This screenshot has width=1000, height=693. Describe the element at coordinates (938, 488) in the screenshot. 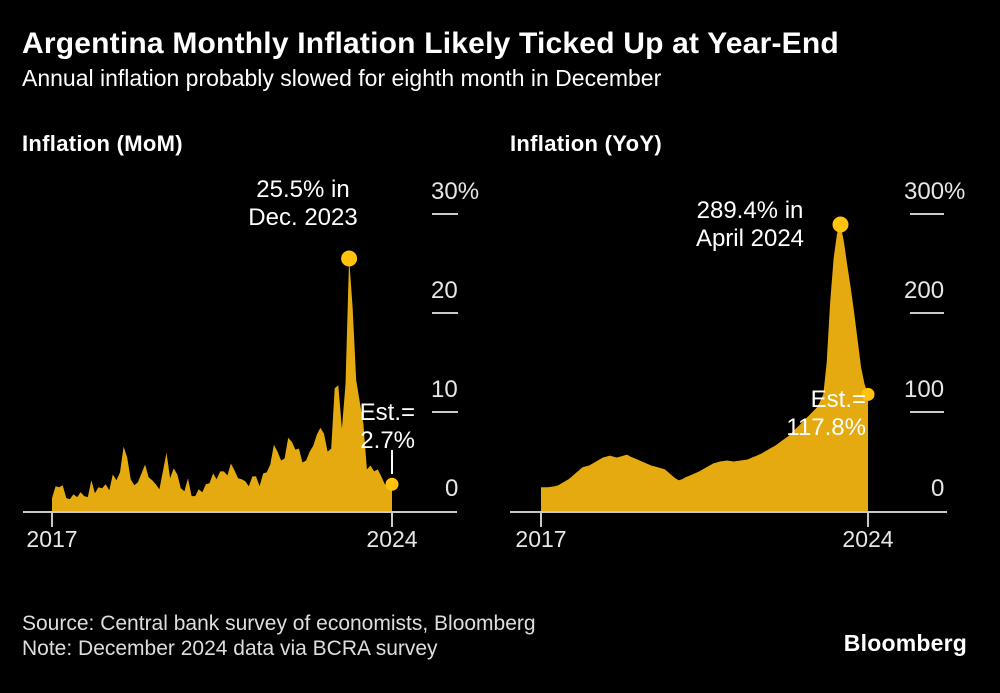

I see `y-tick-label-1-3: 0` at that location.